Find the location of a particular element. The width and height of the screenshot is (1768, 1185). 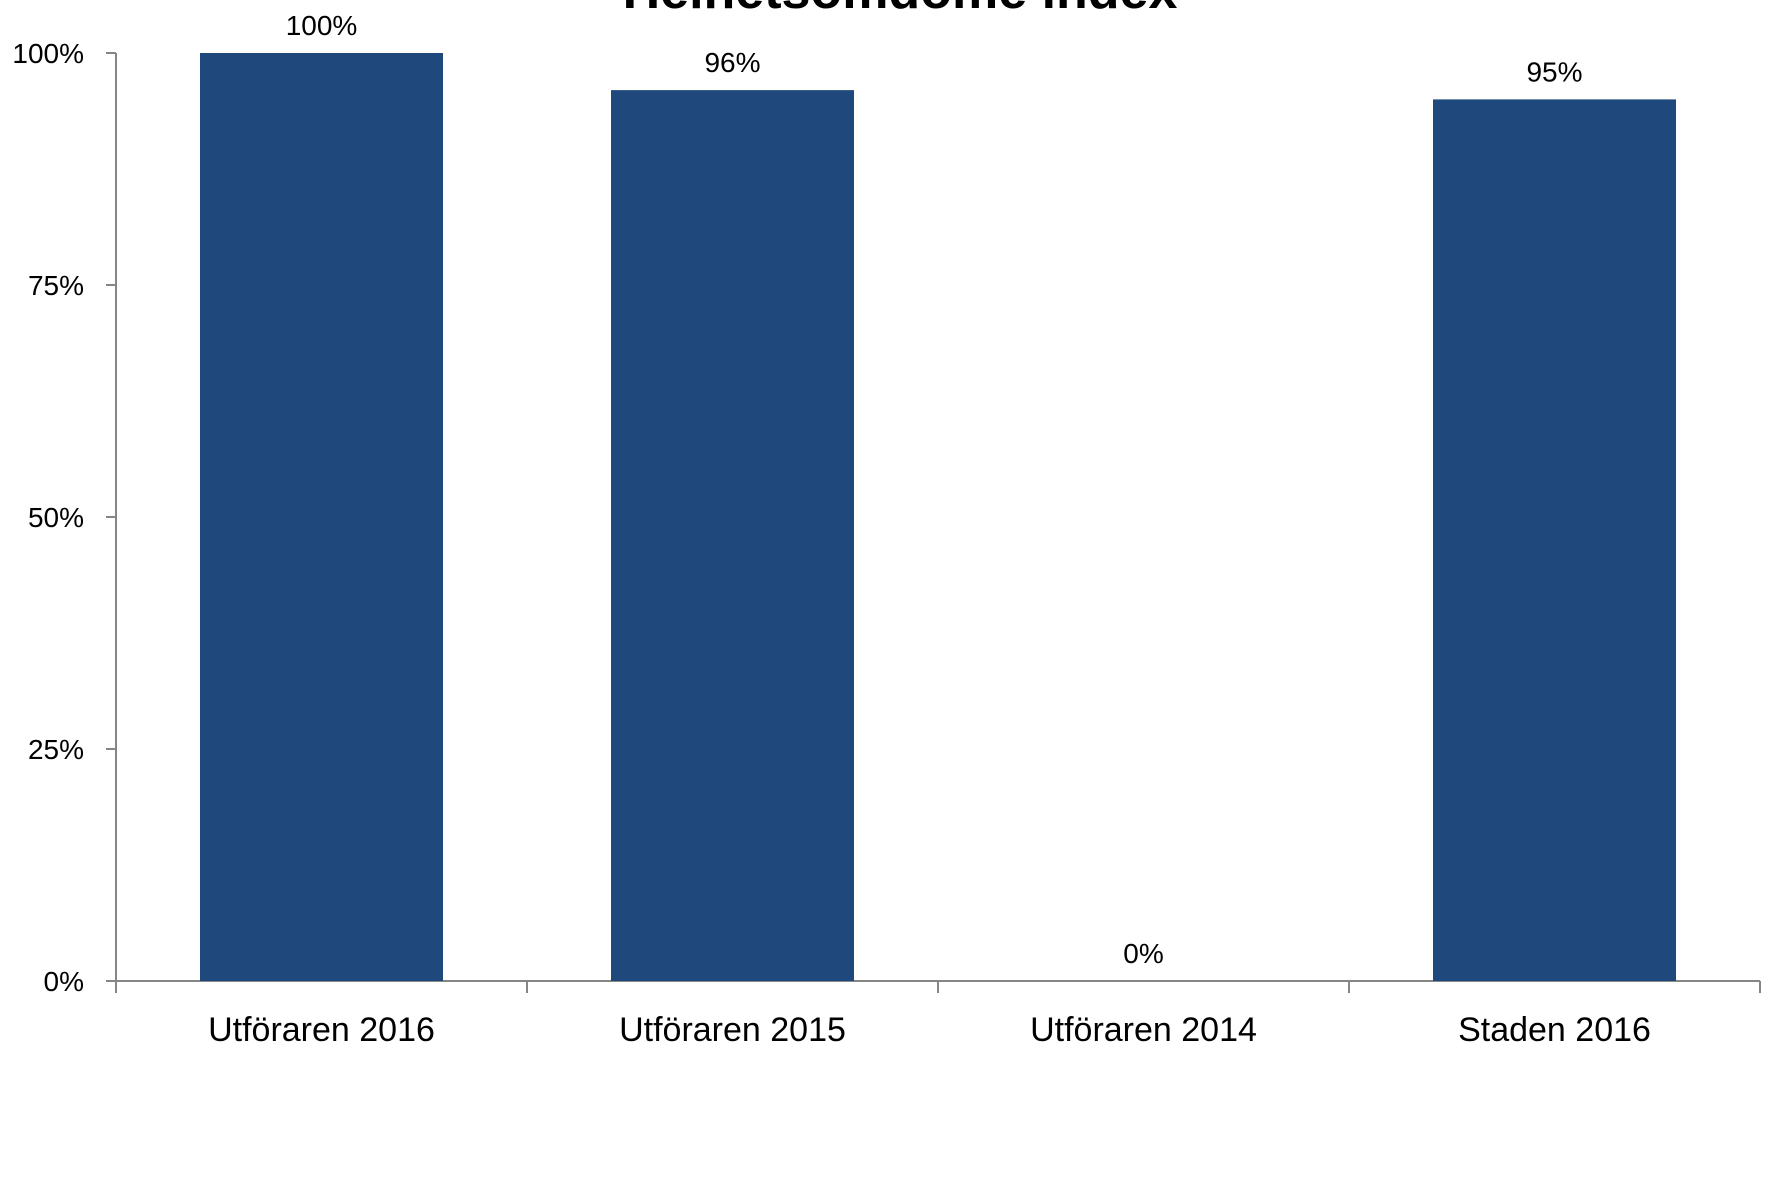

chart-title: Helhetsomdöme index is located at coordinates (900, 10).